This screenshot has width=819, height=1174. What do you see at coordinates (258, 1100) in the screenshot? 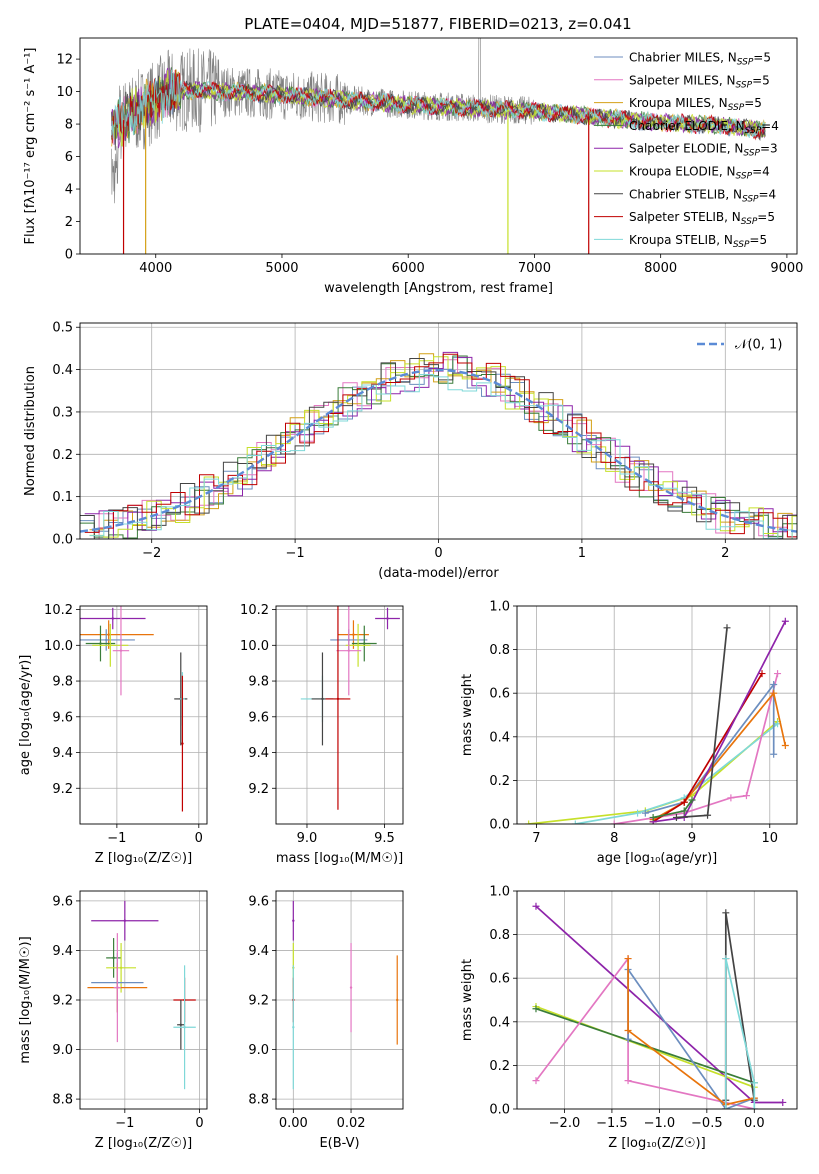
I see `y-tick-label: 8.8` at bounding box center [258, 1100].